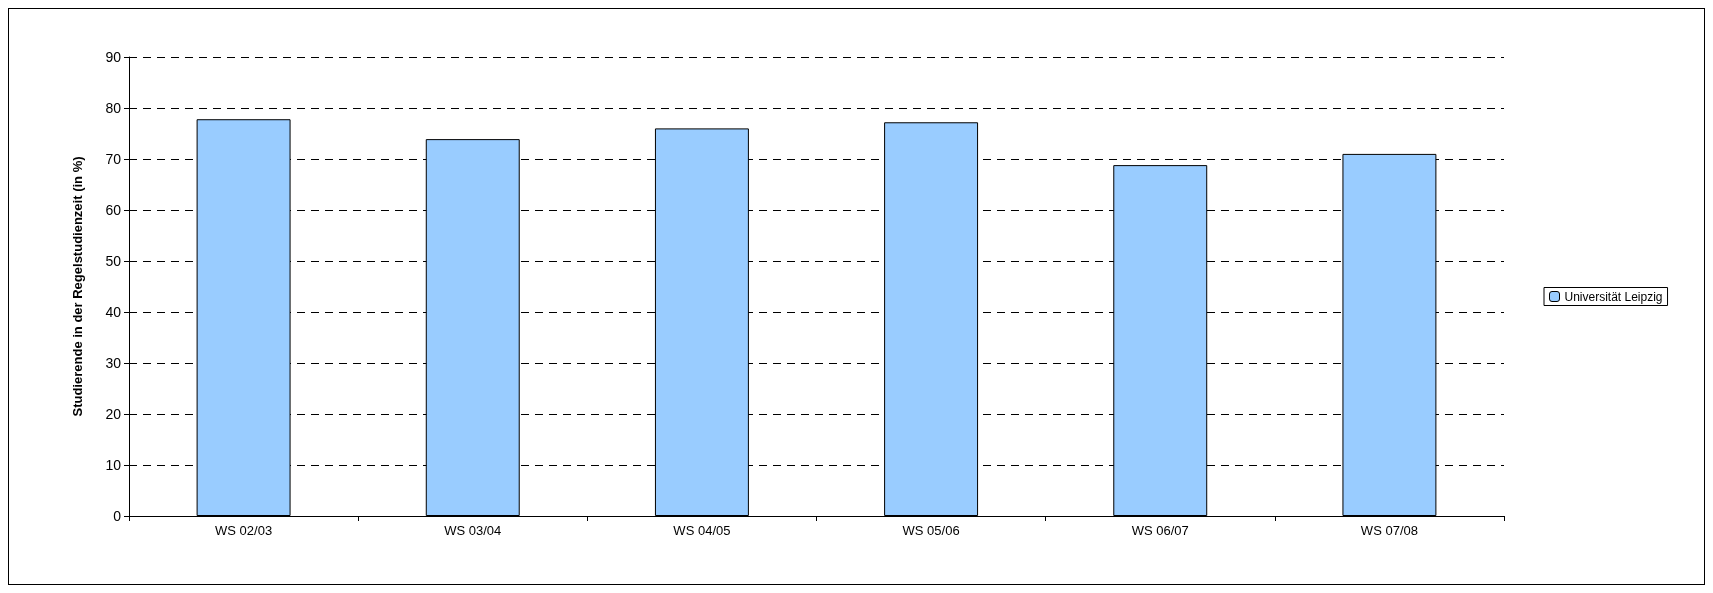 This screenshot has height=593, width=1713. What do you see at coordinates (702, 530) in the screenshot?
I see `x-tick-label: WS 04/05` at bounding box center [702, 530].